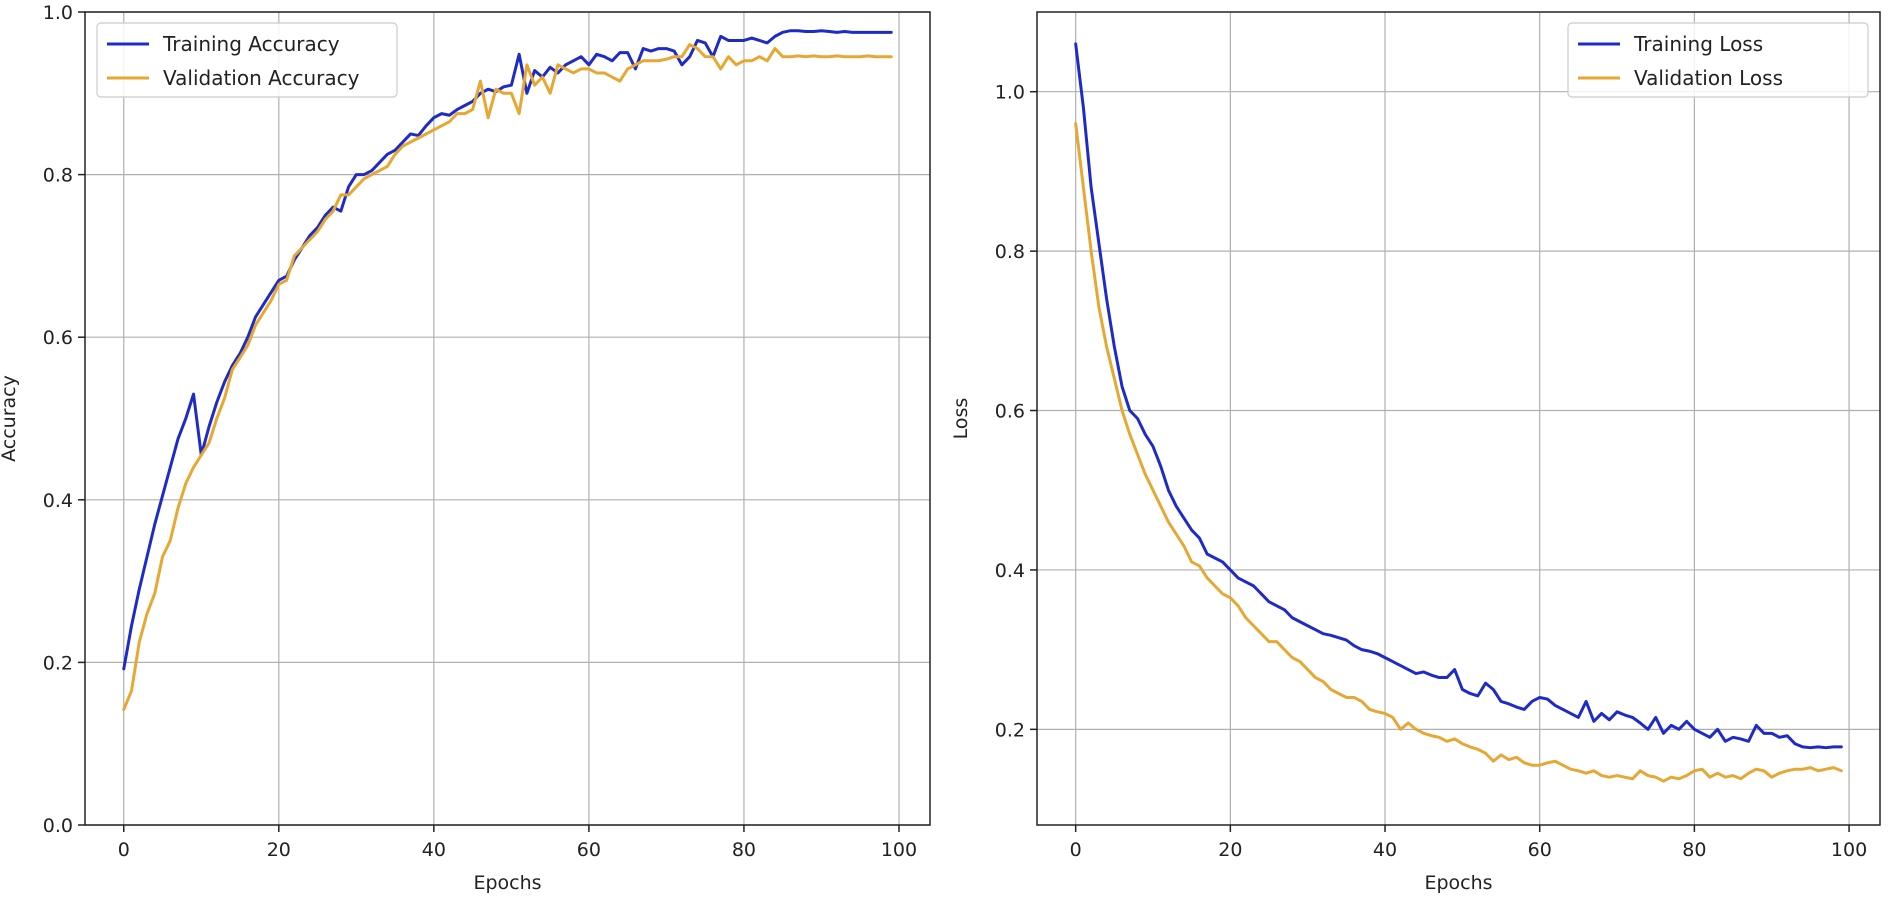 The height and width of the screenshot is (900, 1890). I want to click on legend: Training Accuracy Validation Accuracy, so click(247, 60).